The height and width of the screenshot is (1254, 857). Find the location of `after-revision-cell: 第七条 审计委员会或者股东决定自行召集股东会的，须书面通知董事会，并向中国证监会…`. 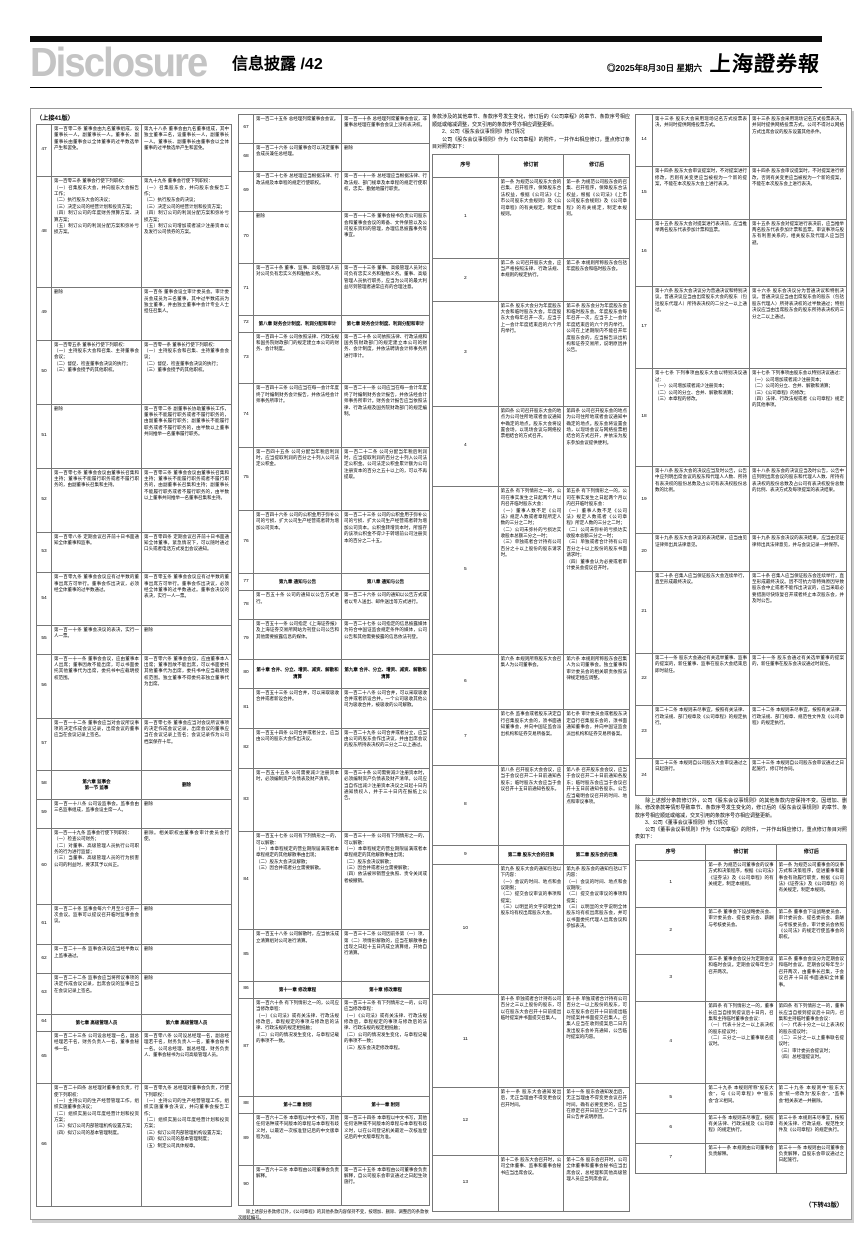

after-revision-cell: 第七条 审计委员会或者股东决定自行召集股东会的，须书面通知董事会，并向中国证监会… is located at coordinates (596, 738).